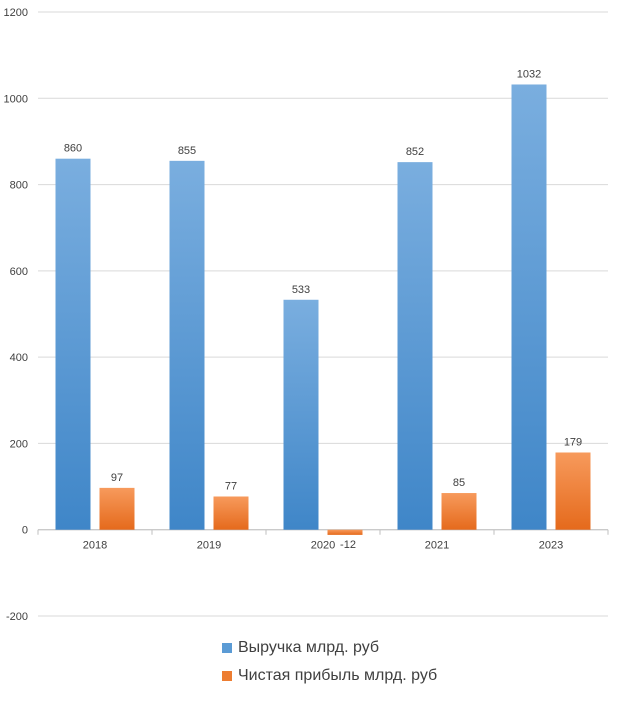  Describe the element at coordinates (437, 546) in the screenshot. I see `x-tick-label: 2021` at that location.